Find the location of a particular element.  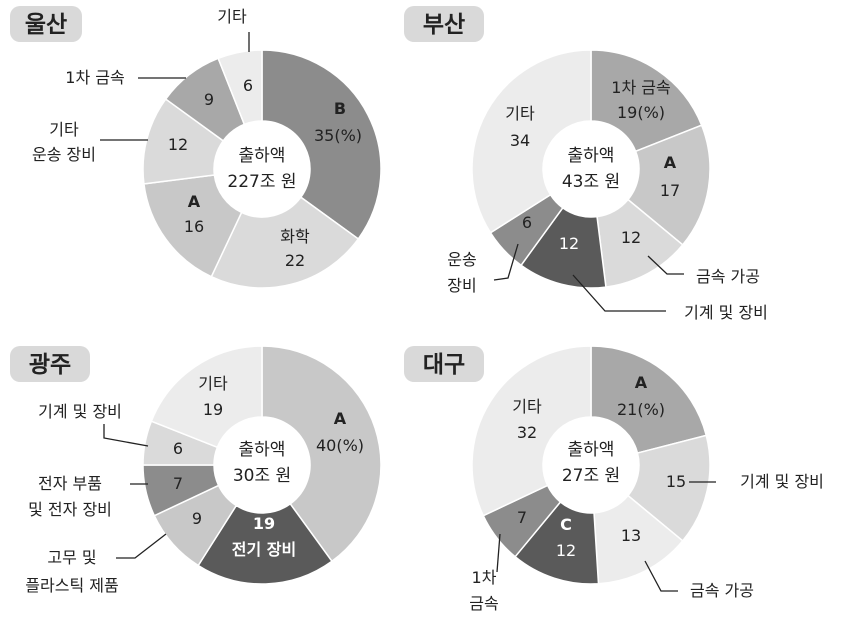

callout-daegu-mach: 기계 및 장비 is located at coordinates (782, 481).